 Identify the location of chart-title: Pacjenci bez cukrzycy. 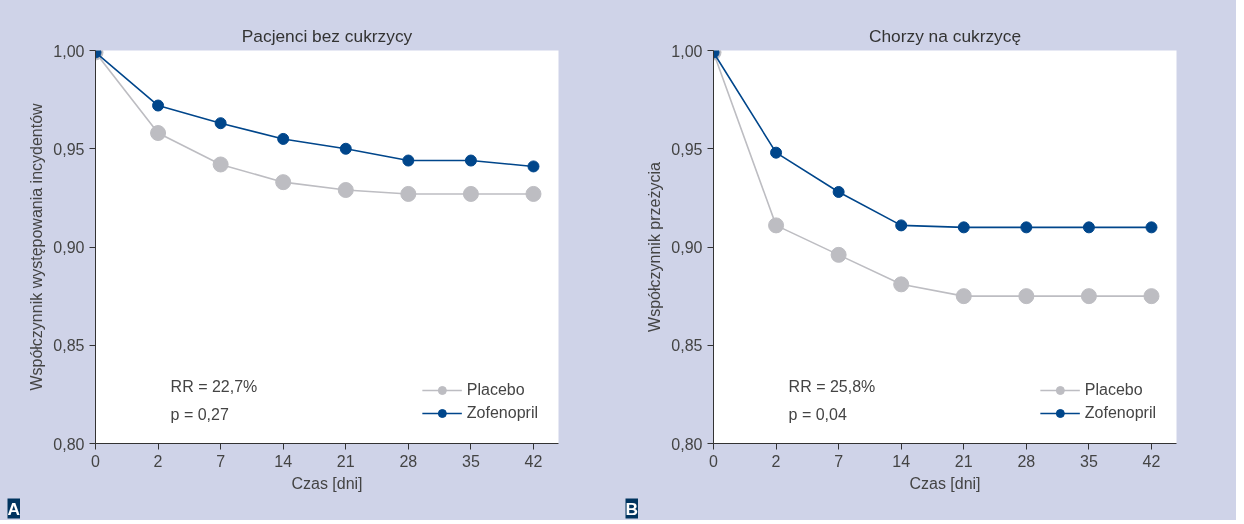
(327, 35).